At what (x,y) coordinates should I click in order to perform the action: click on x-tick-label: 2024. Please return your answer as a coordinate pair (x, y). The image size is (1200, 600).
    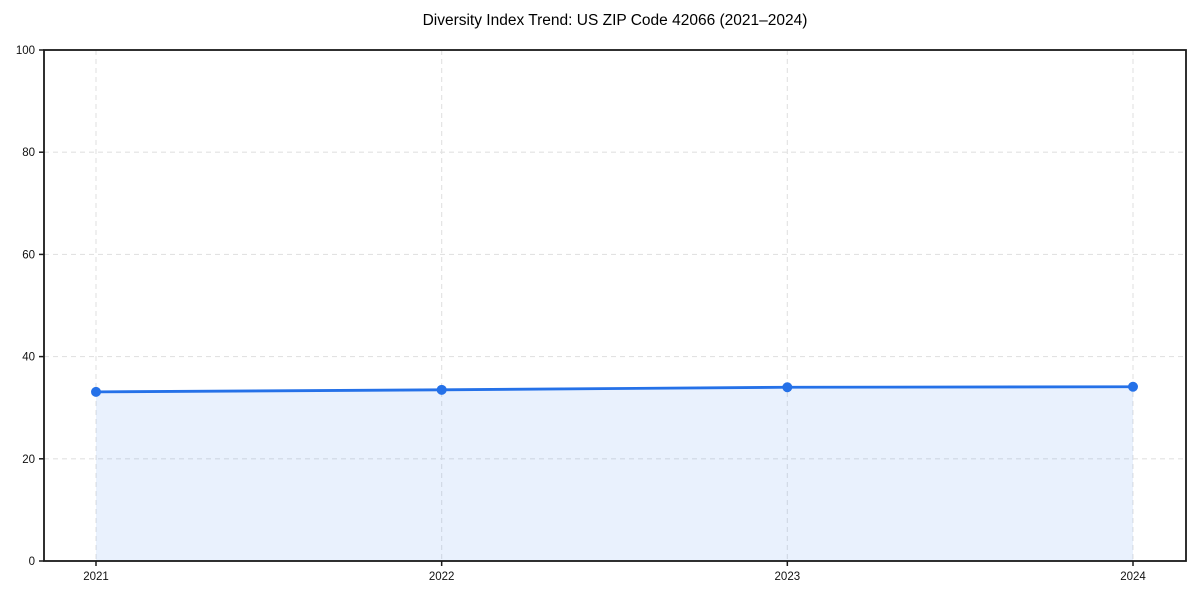
    Looking at the image, I should click on (1133, 577).